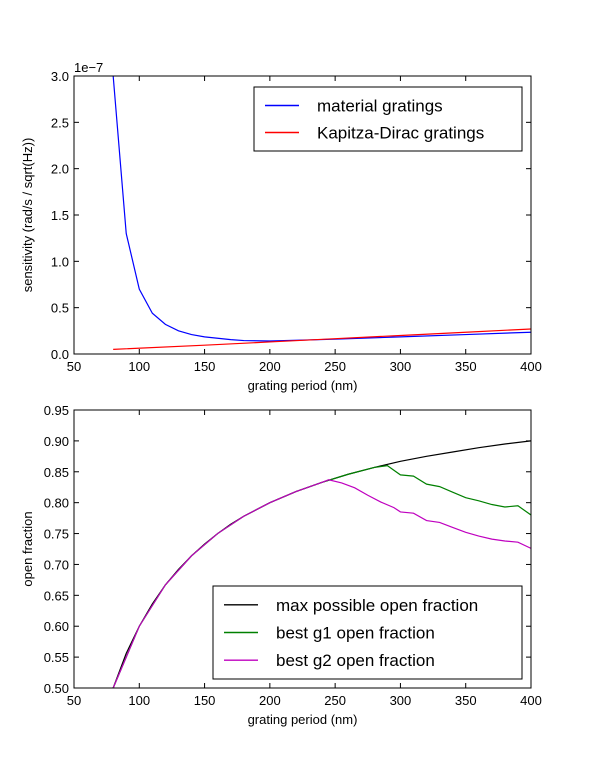  What do you see at coordinates (60, 215) in the screenshot?
I see `y-tick-label: 1.5` at bounding box center [60, 215].